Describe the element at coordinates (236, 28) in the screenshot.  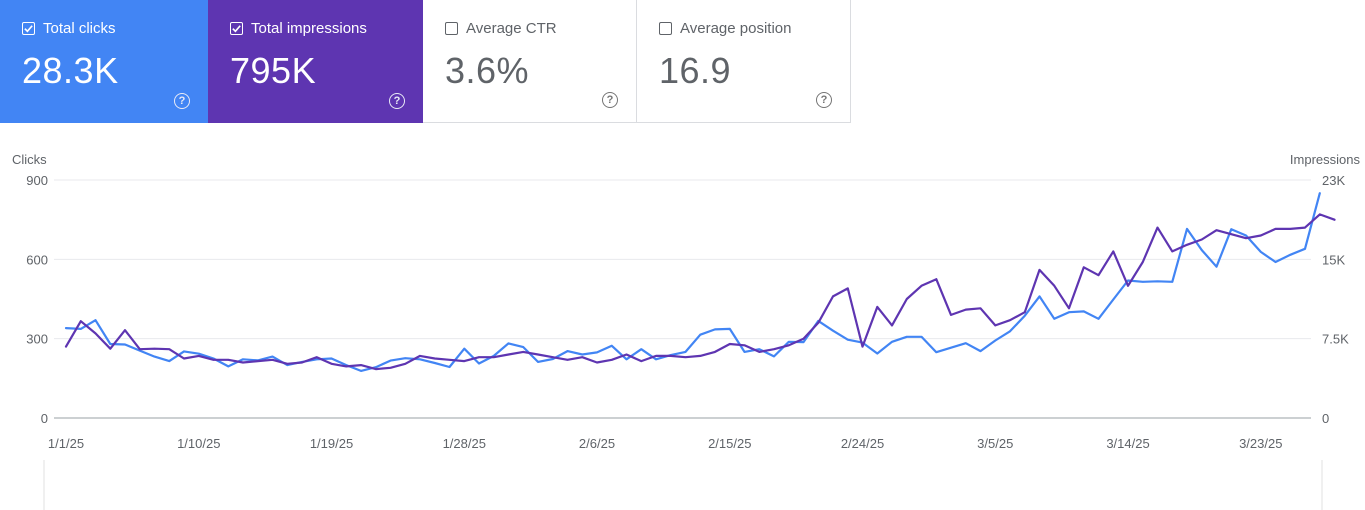
I see `total-impressions-checkbox` at that location.